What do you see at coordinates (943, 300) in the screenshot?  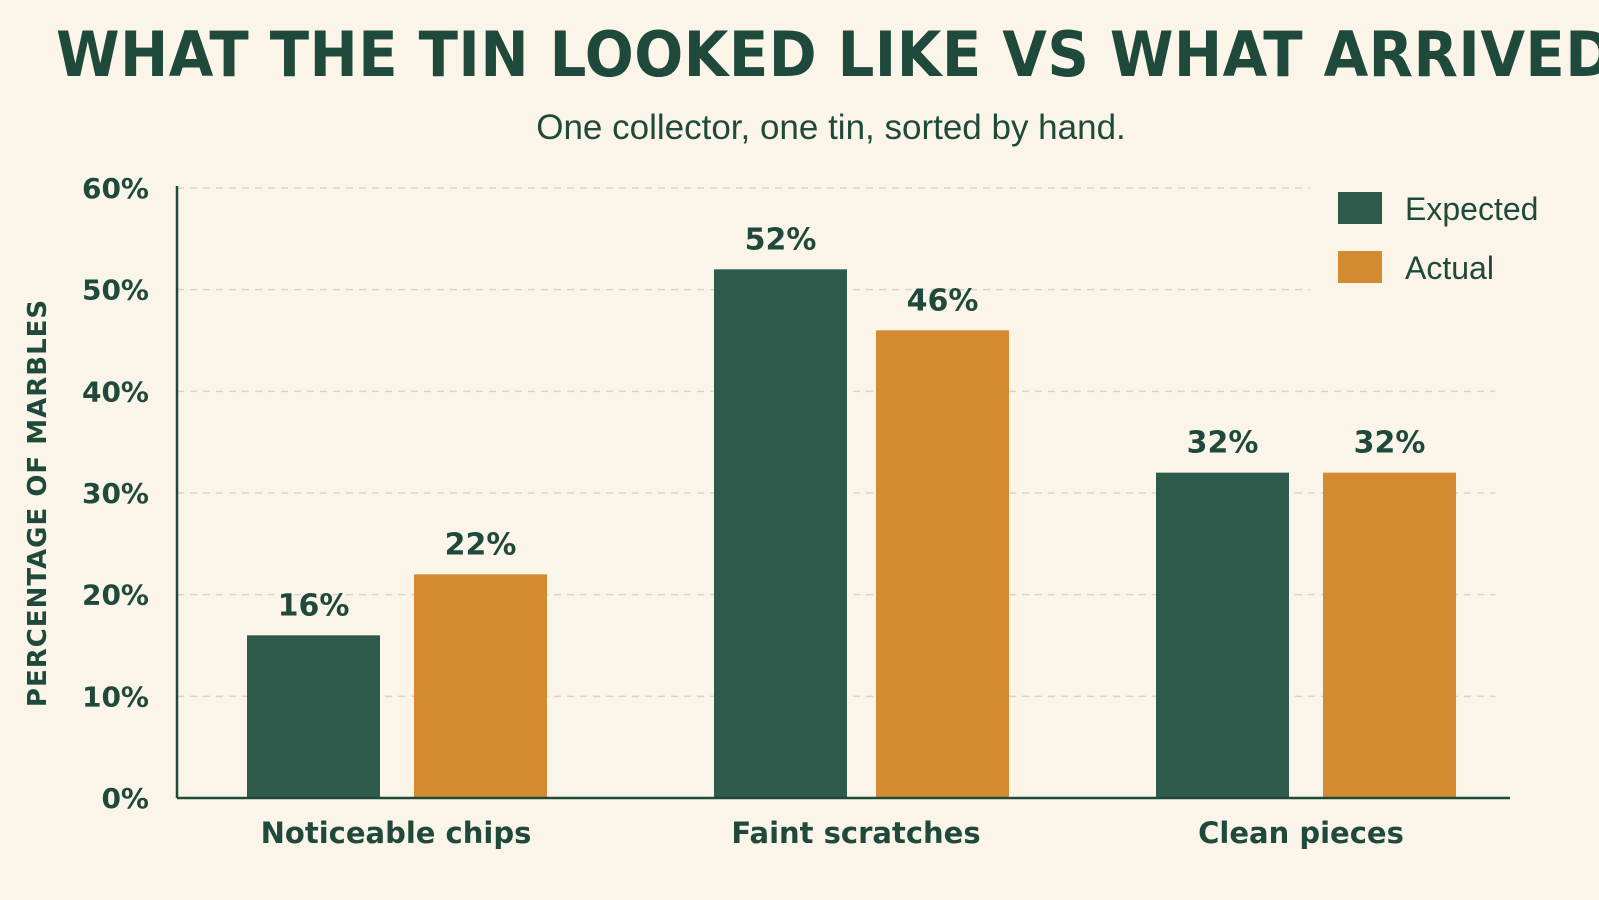 I see `data-label-actual-1: 46%` at bounding box center [943, 300].